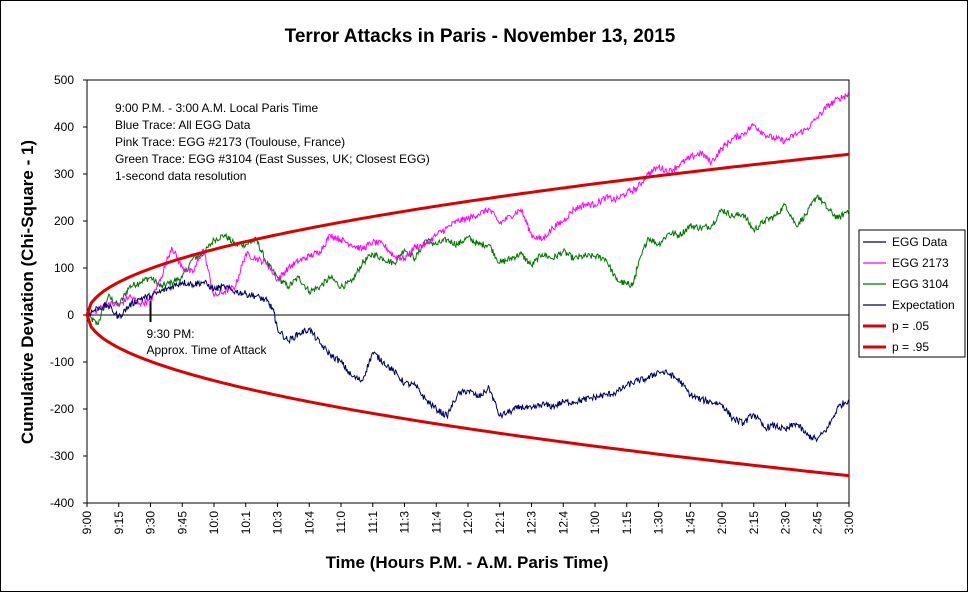 The height and width of the screenshot is (592, 968). Describe the element at coordinates (910, 347) in the screenshot. I see `legend-label: p = .95` at that location.